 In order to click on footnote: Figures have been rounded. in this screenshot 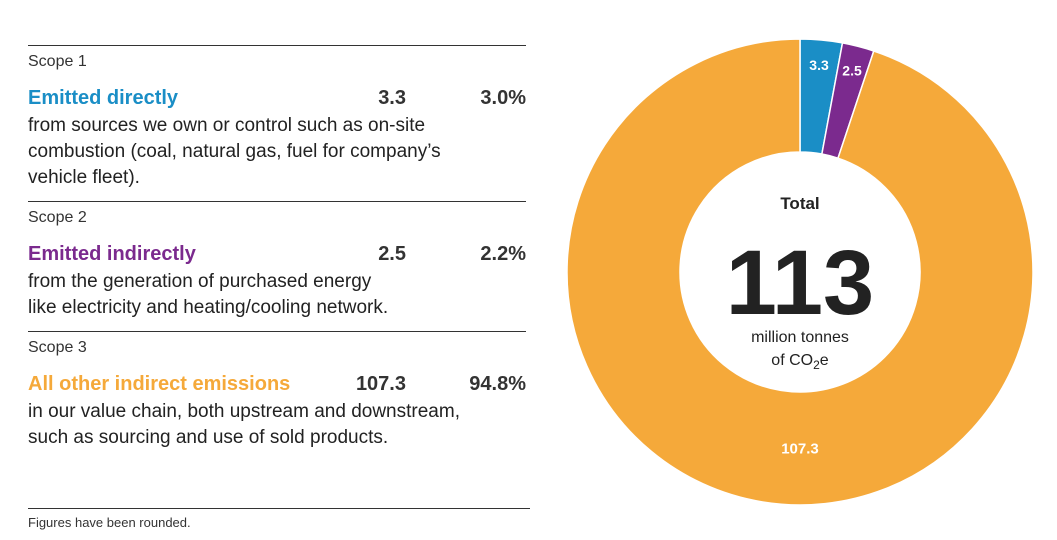, I will do `click(109, 522)`.